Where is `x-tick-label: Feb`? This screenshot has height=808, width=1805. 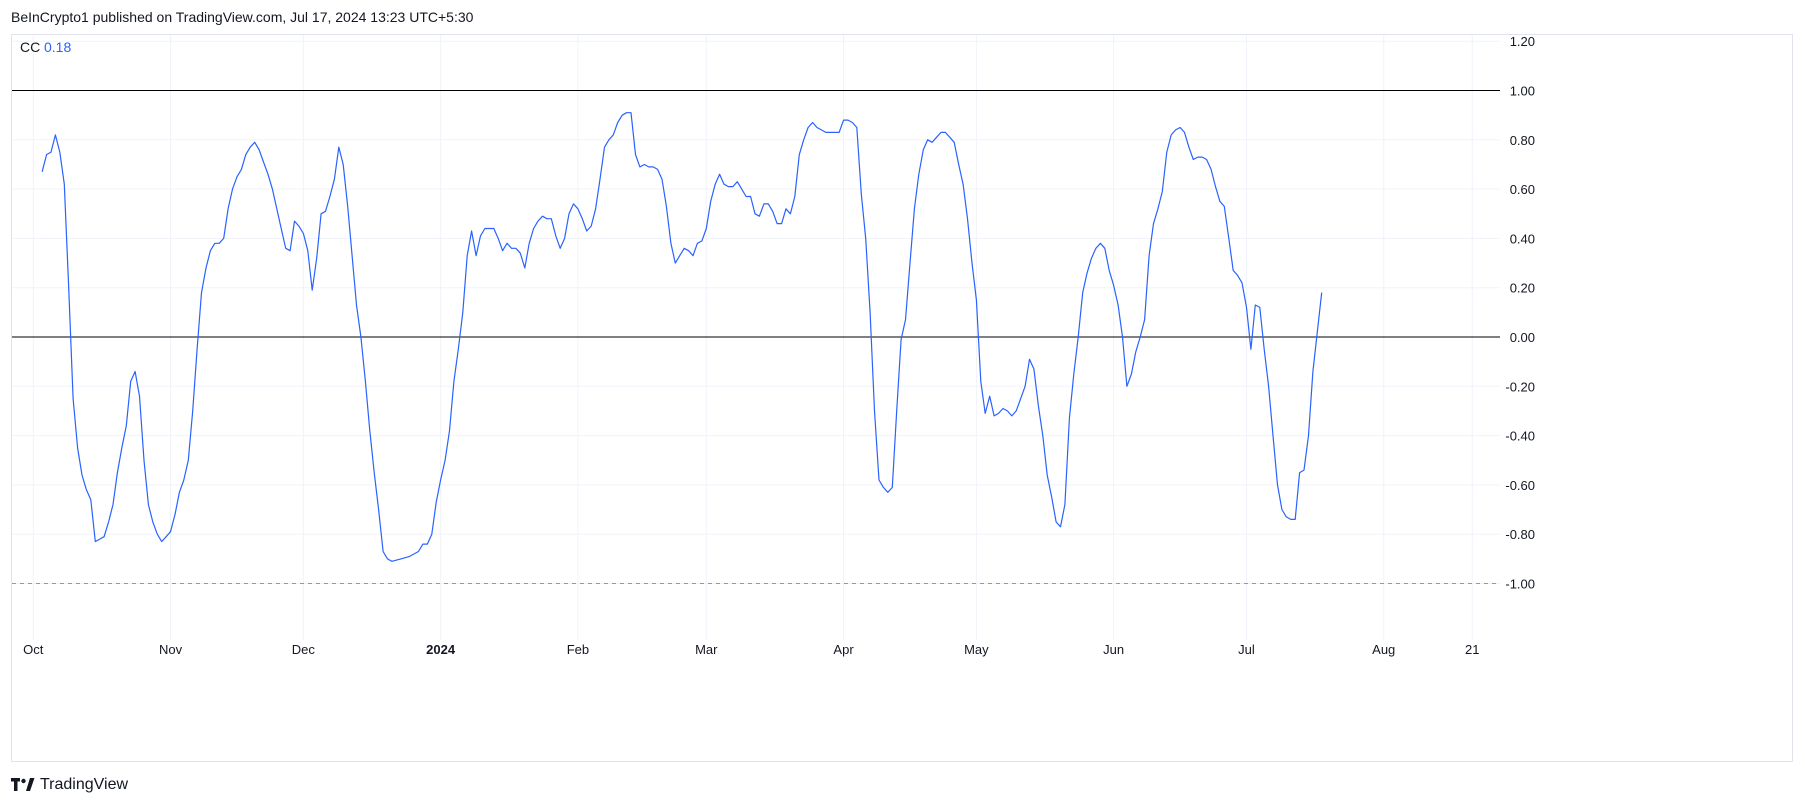
x-tick-label: Feb is located at coordinates (578, 649).